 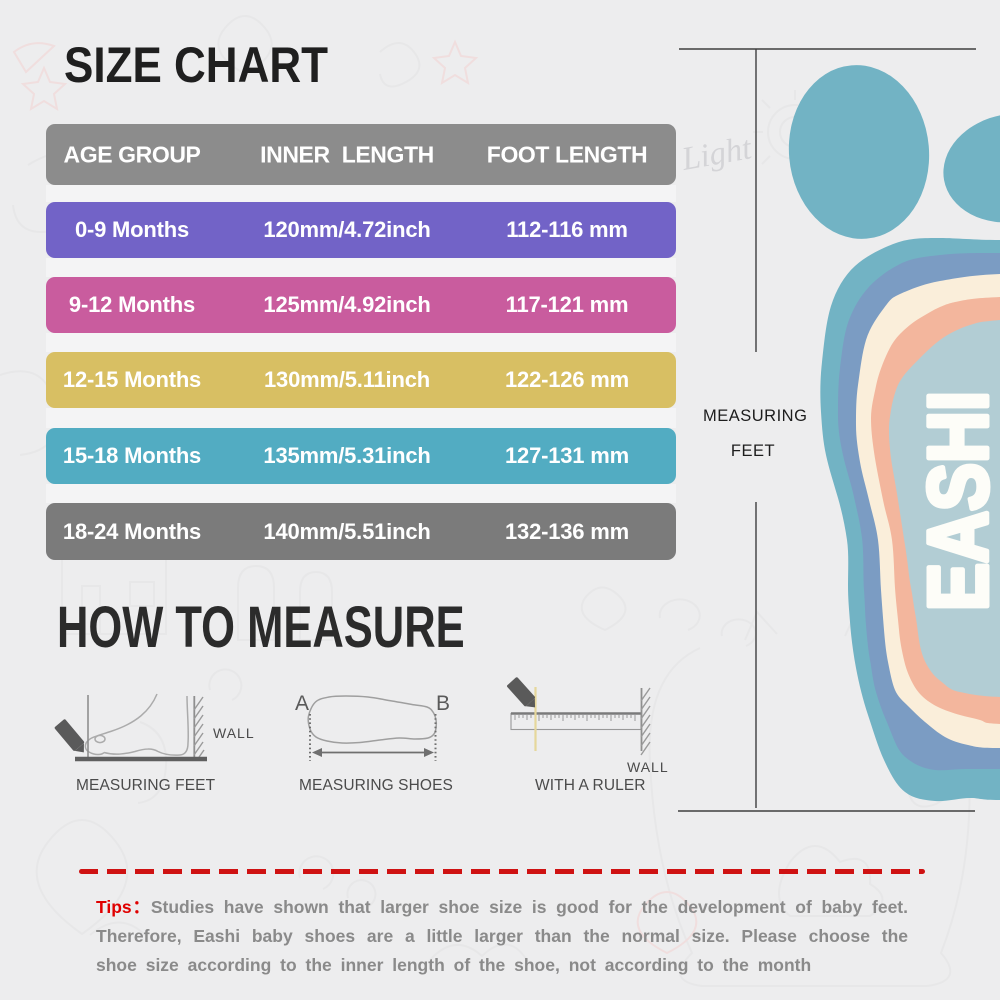 What do you see at coordinates (443, 703) in the screenshot?
I see `svg-text: B` at bounding box center [443, 703].